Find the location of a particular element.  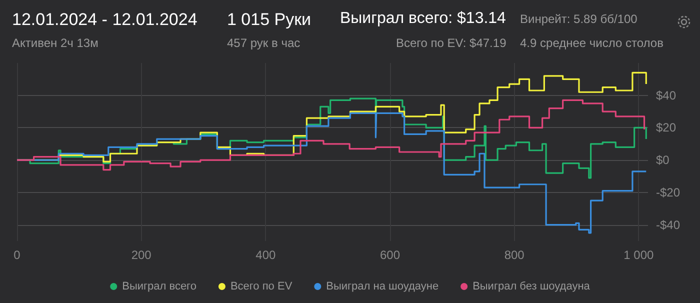

text: Всего по EV: $47.19 is located at coordinates (451, 43).